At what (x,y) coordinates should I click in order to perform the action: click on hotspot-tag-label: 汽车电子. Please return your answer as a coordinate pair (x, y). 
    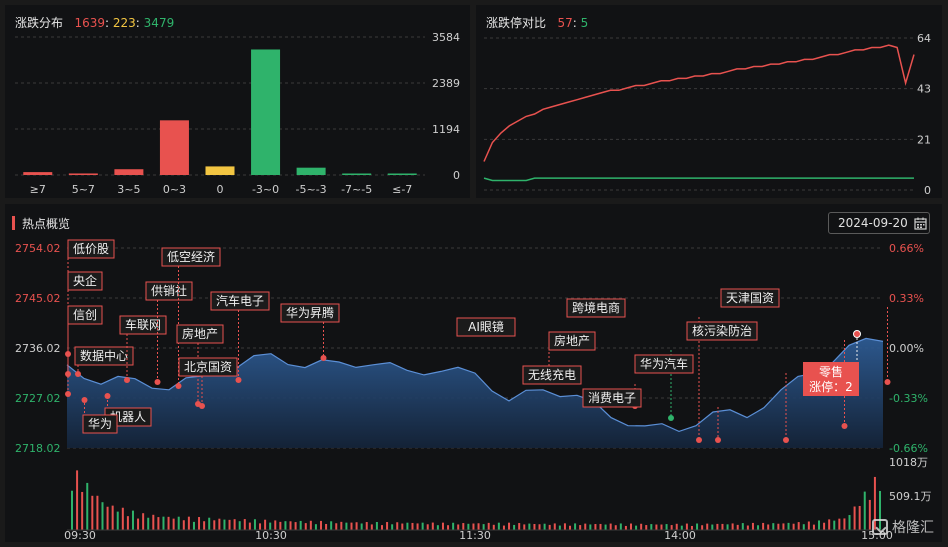
    Looking at the image, I should click on (240, 300).